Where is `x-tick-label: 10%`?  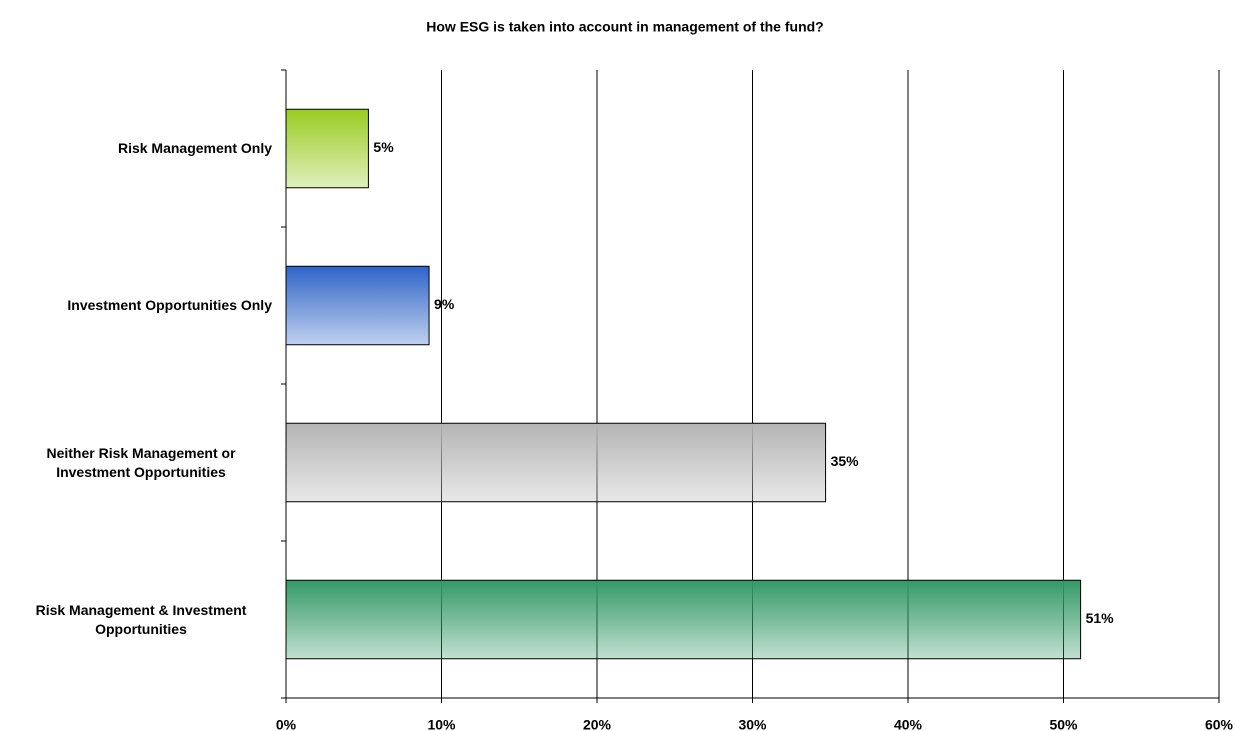 x-tick-label: 10% is located at coordinates (441, 724).